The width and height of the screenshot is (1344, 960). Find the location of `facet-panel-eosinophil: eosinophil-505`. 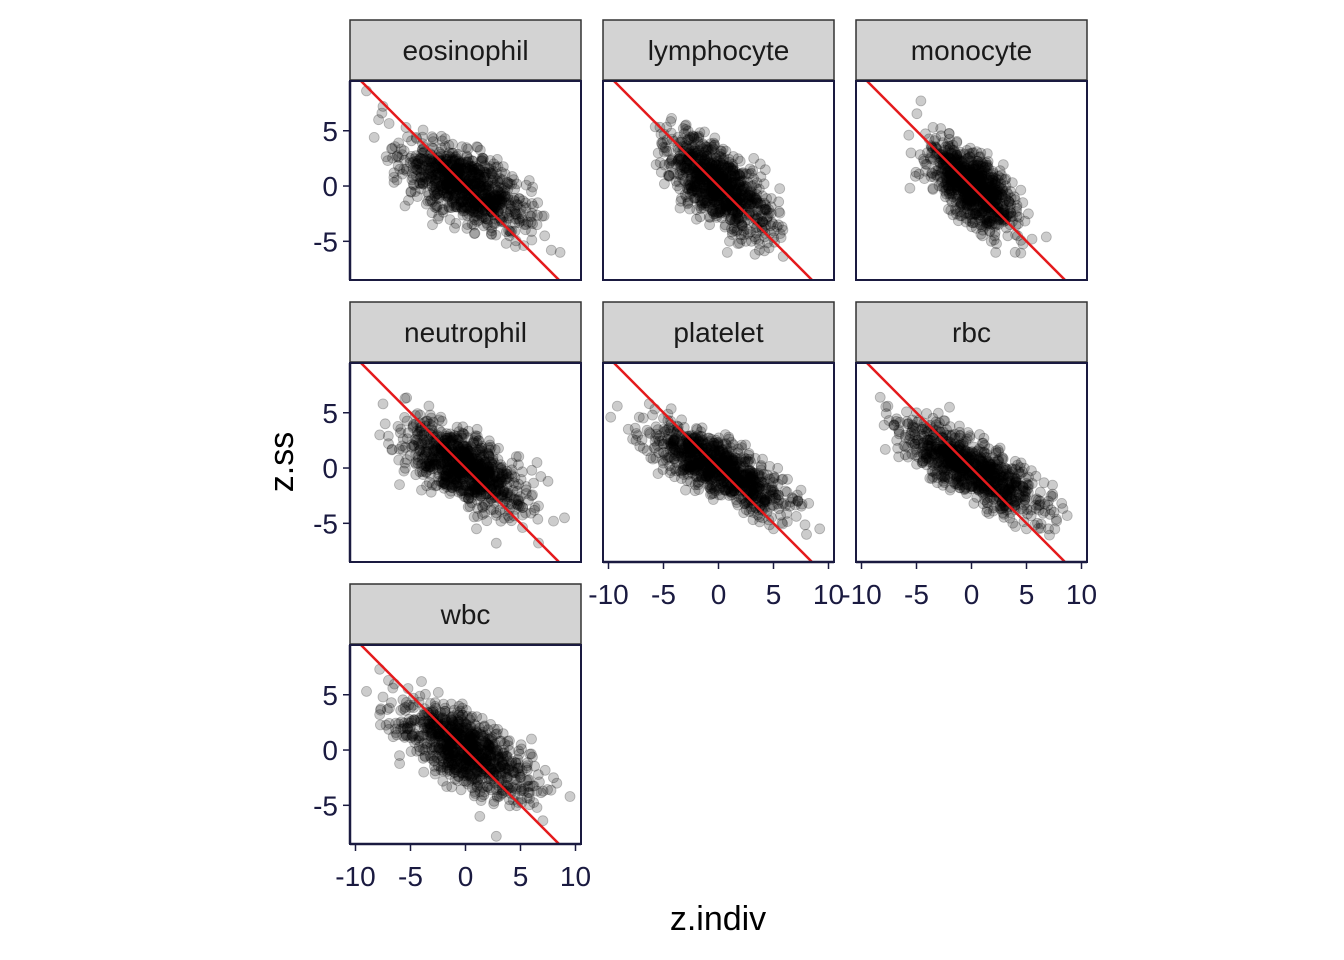

facet-panel-eosinophil: eosinophil-505 is located at coordinates (447, 150).